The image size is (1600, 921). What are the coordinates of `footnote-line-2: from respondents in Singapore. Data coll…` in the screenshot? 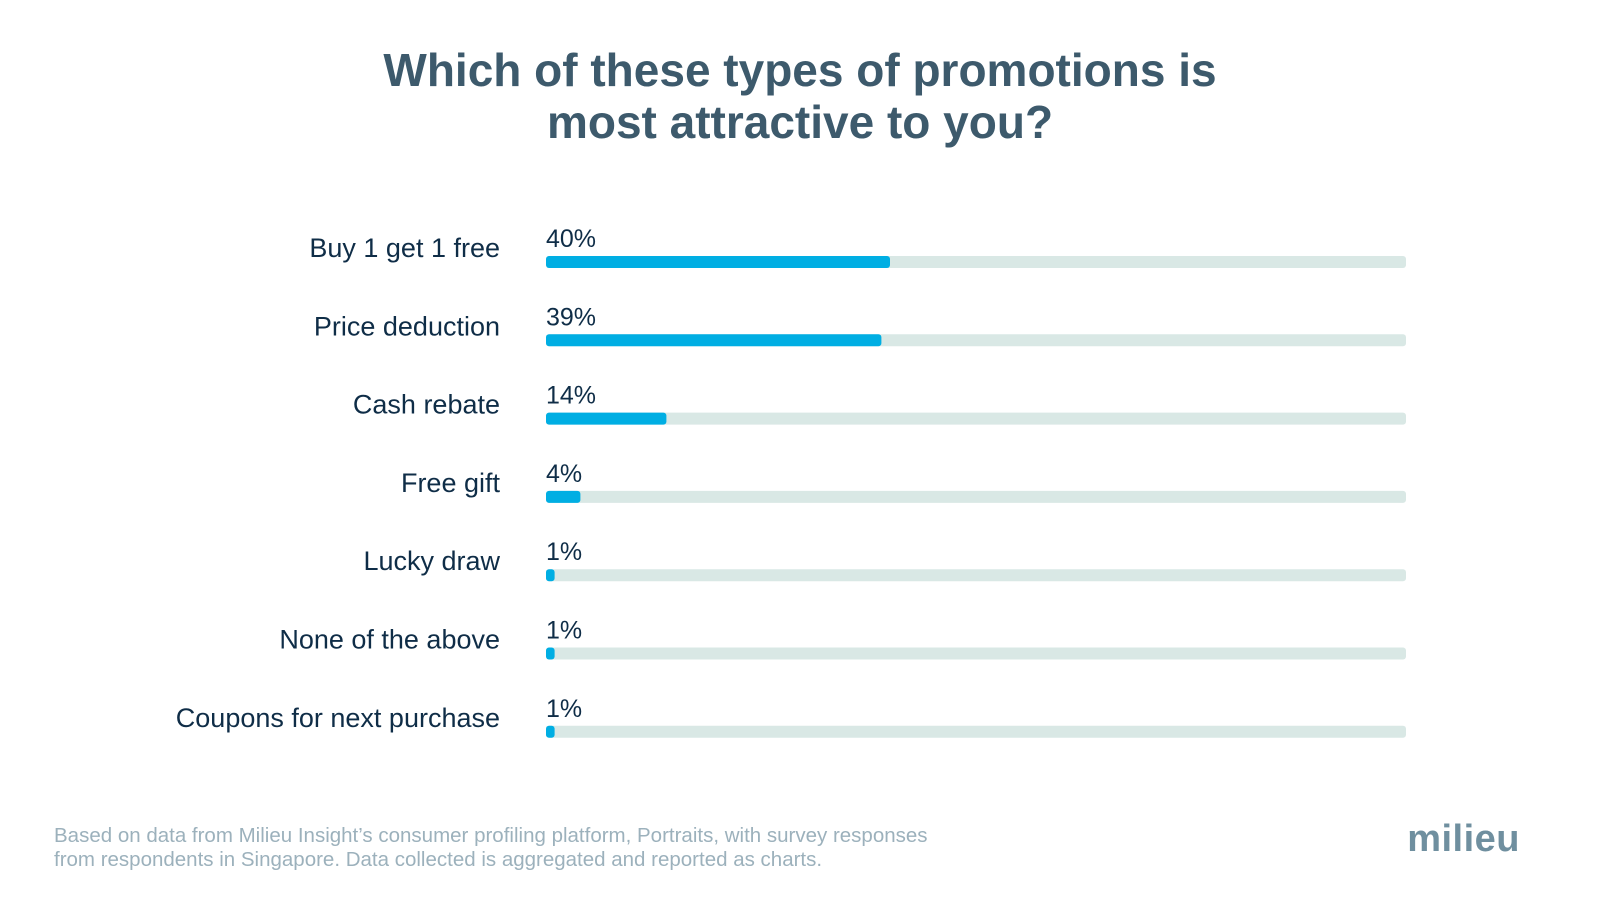 It's located at (438, 859).